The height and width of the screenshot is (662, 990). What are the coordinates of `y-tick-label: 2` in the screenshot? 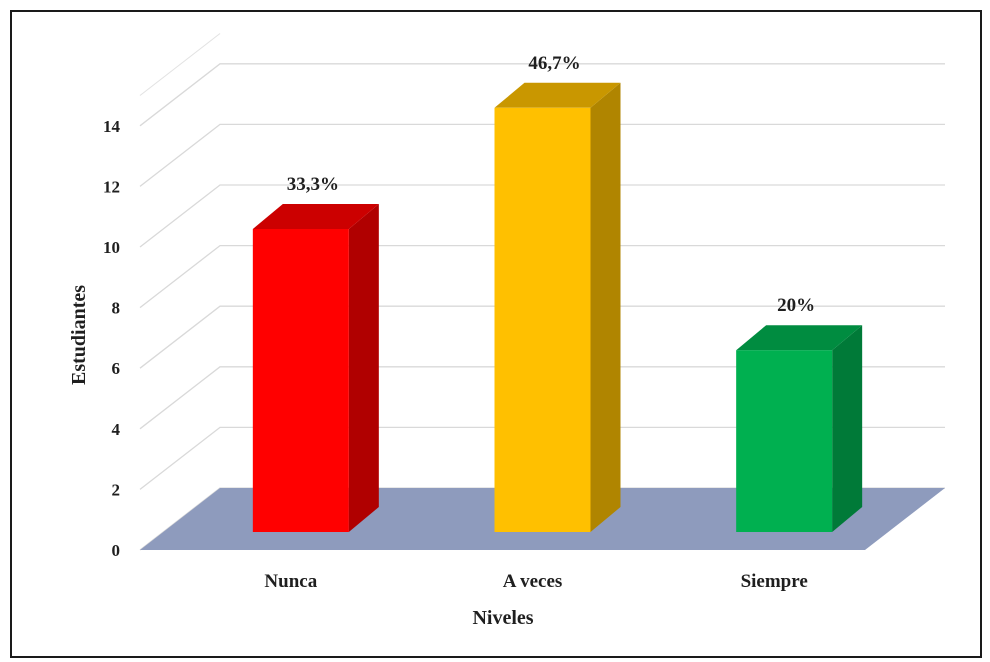 It's located at (116, 489).